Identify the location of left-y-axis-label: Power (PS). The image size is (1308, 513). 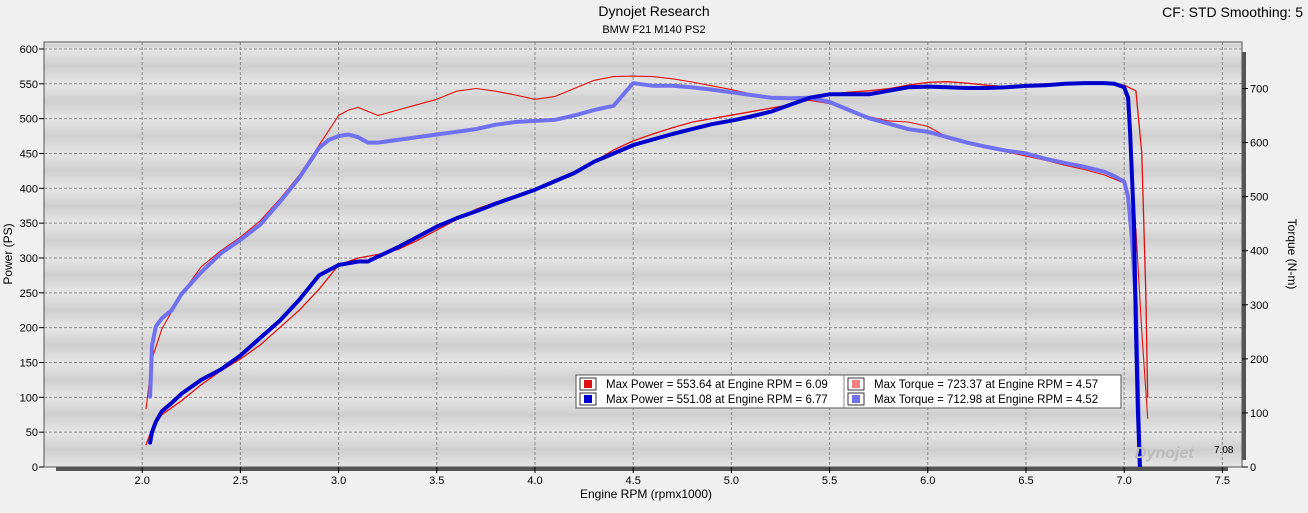
(8, 253).